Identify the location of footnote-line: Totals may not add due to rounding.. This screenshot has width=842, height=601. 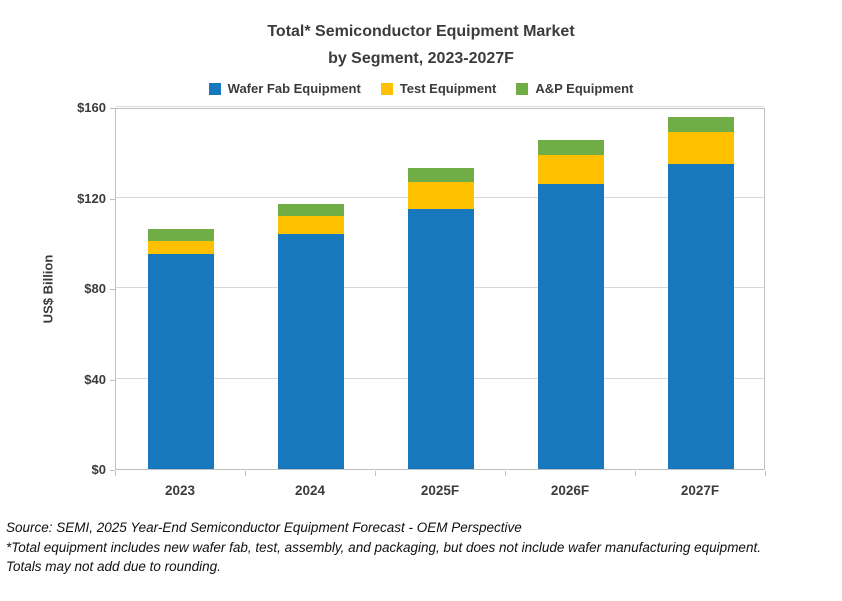
(113, 566).